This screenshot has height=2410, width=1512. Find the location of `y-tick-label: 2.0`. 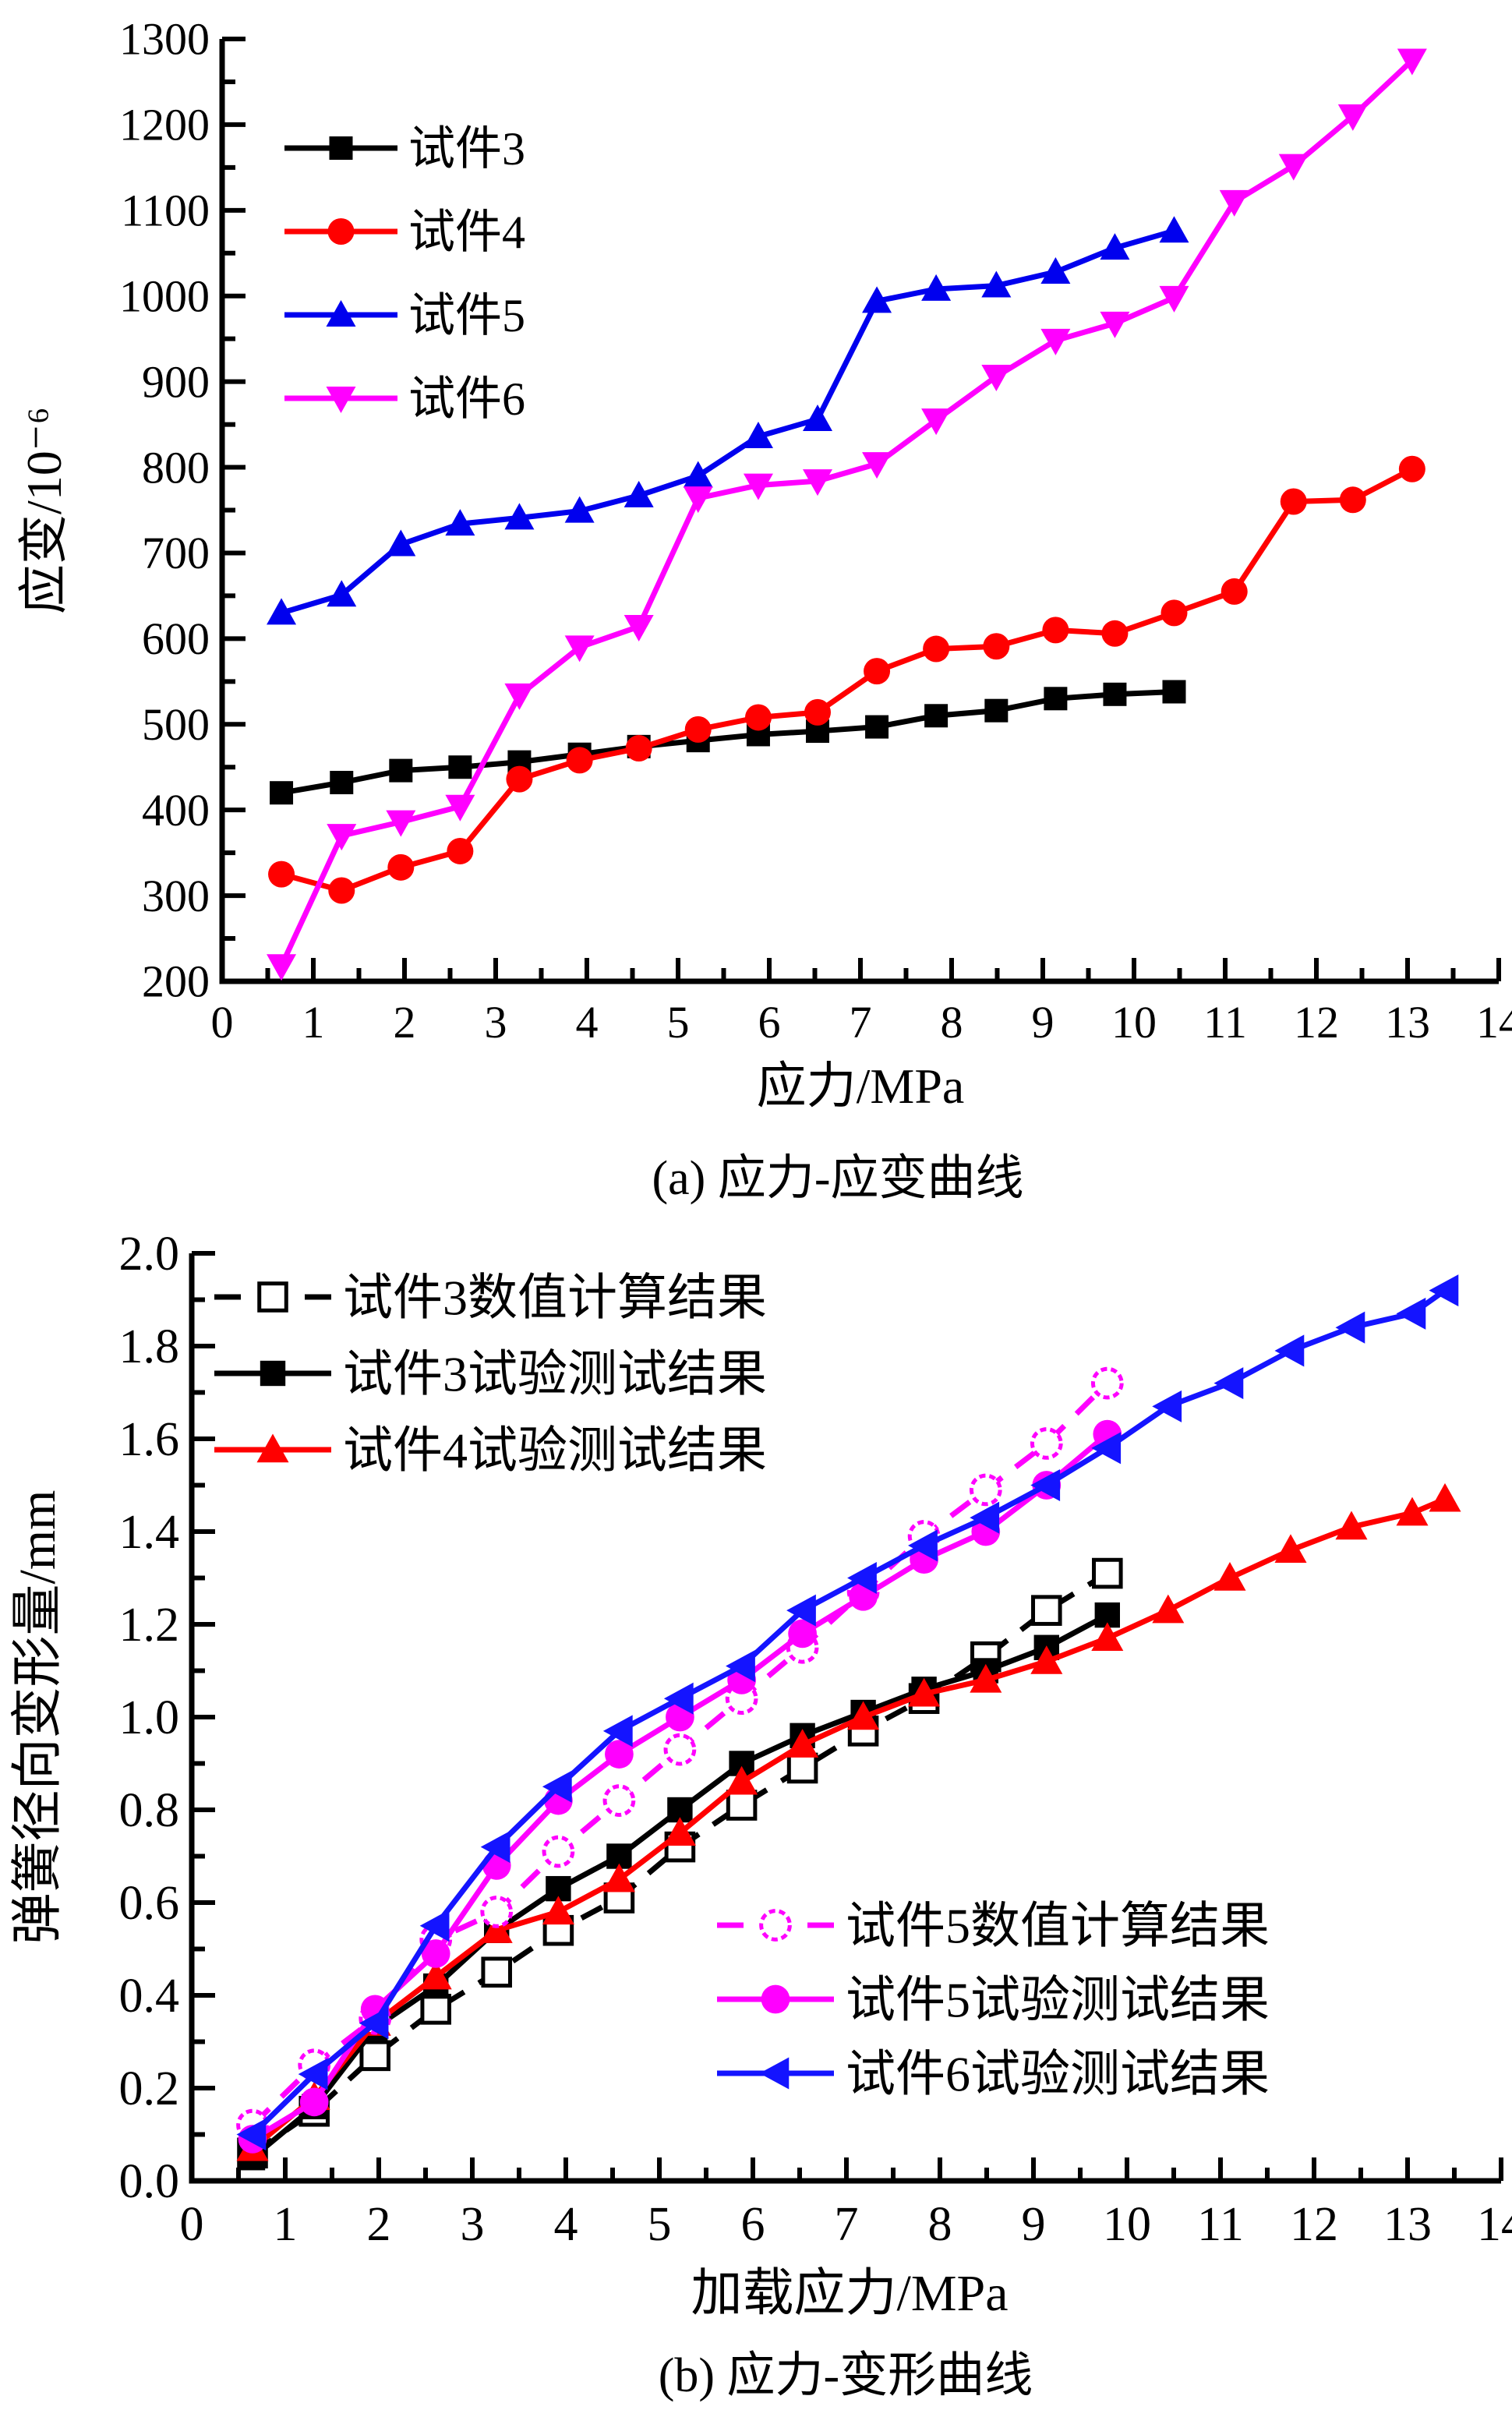

y-tick-label: 2.0 is located at coordinates (149, 1254).